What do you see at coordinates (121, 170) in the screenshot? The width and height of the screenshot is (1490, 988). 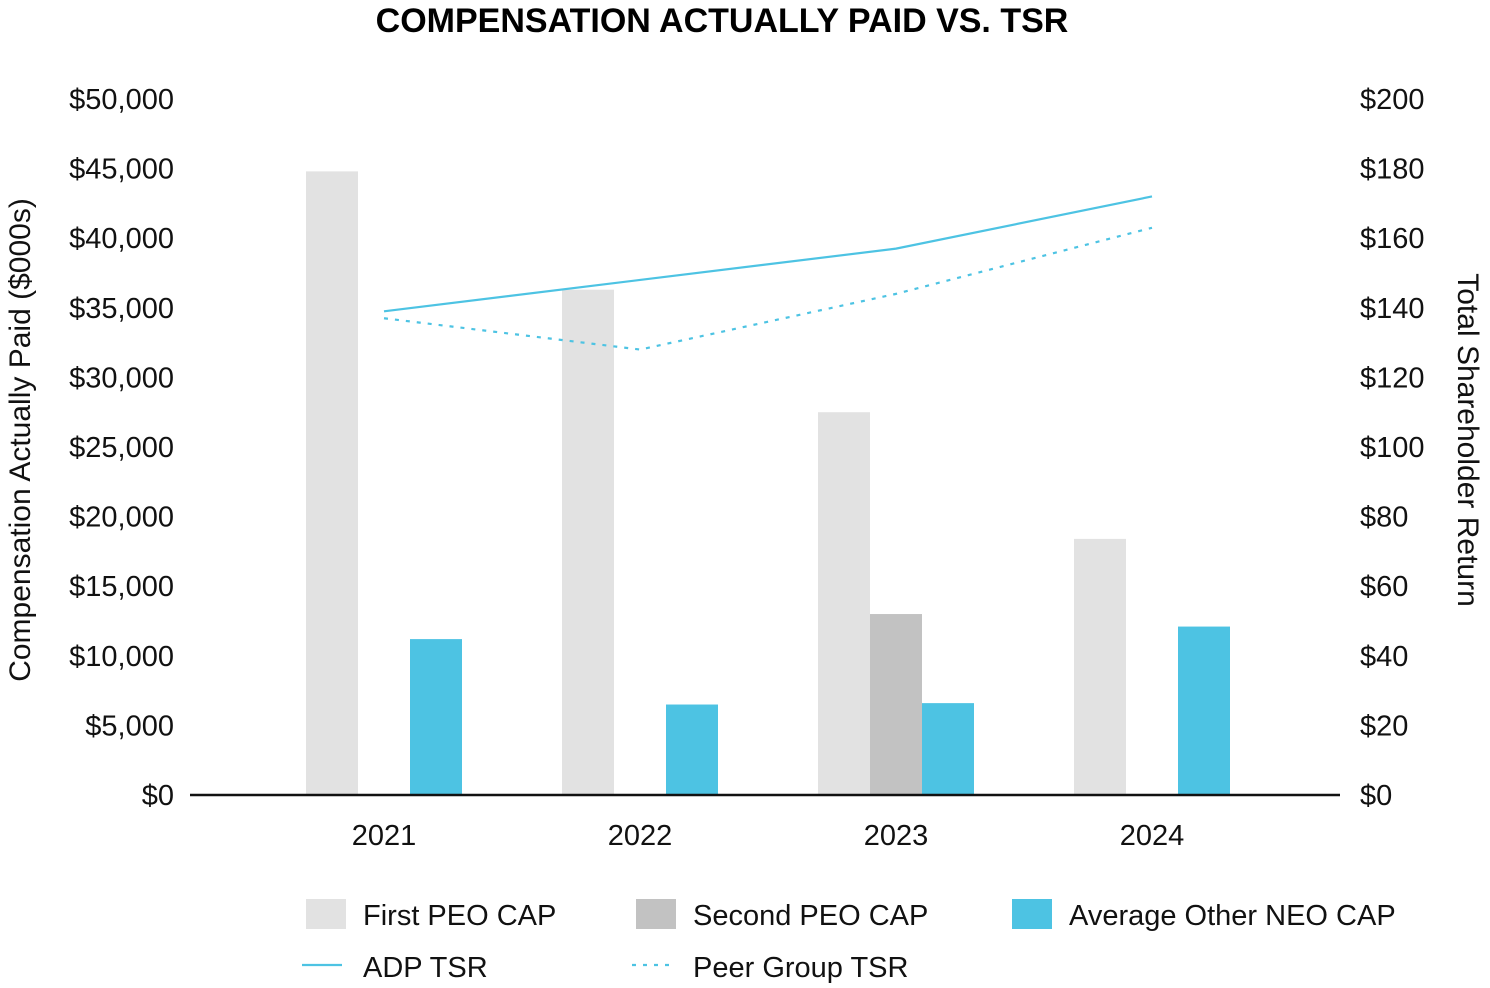 I see `y-tick-label: $45,000` at bounding box center [121, 170].